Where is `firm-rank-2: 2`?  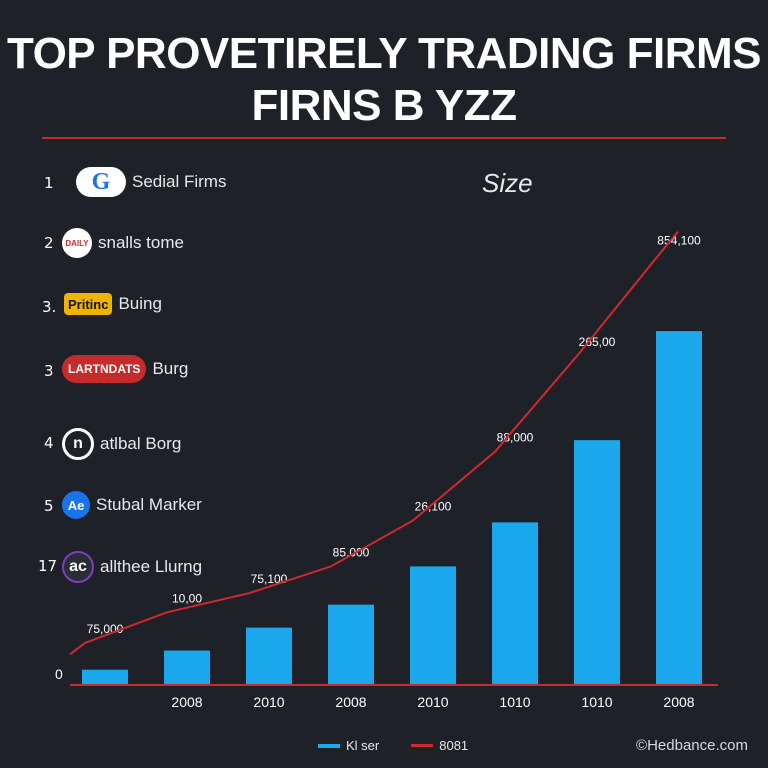 firm-rank-2: 2 is located at coordinates (49, 243).